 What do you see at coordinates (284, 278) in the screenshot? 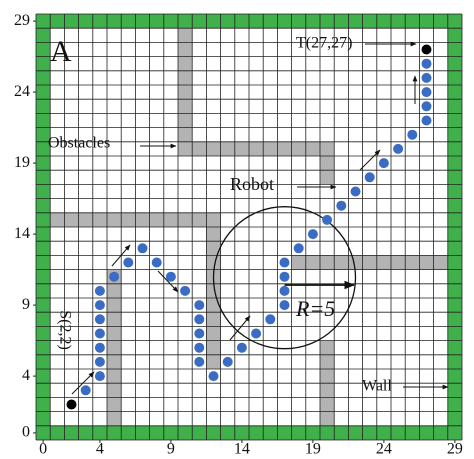
I see `sensing-circle` at bounding box center [284, 278].